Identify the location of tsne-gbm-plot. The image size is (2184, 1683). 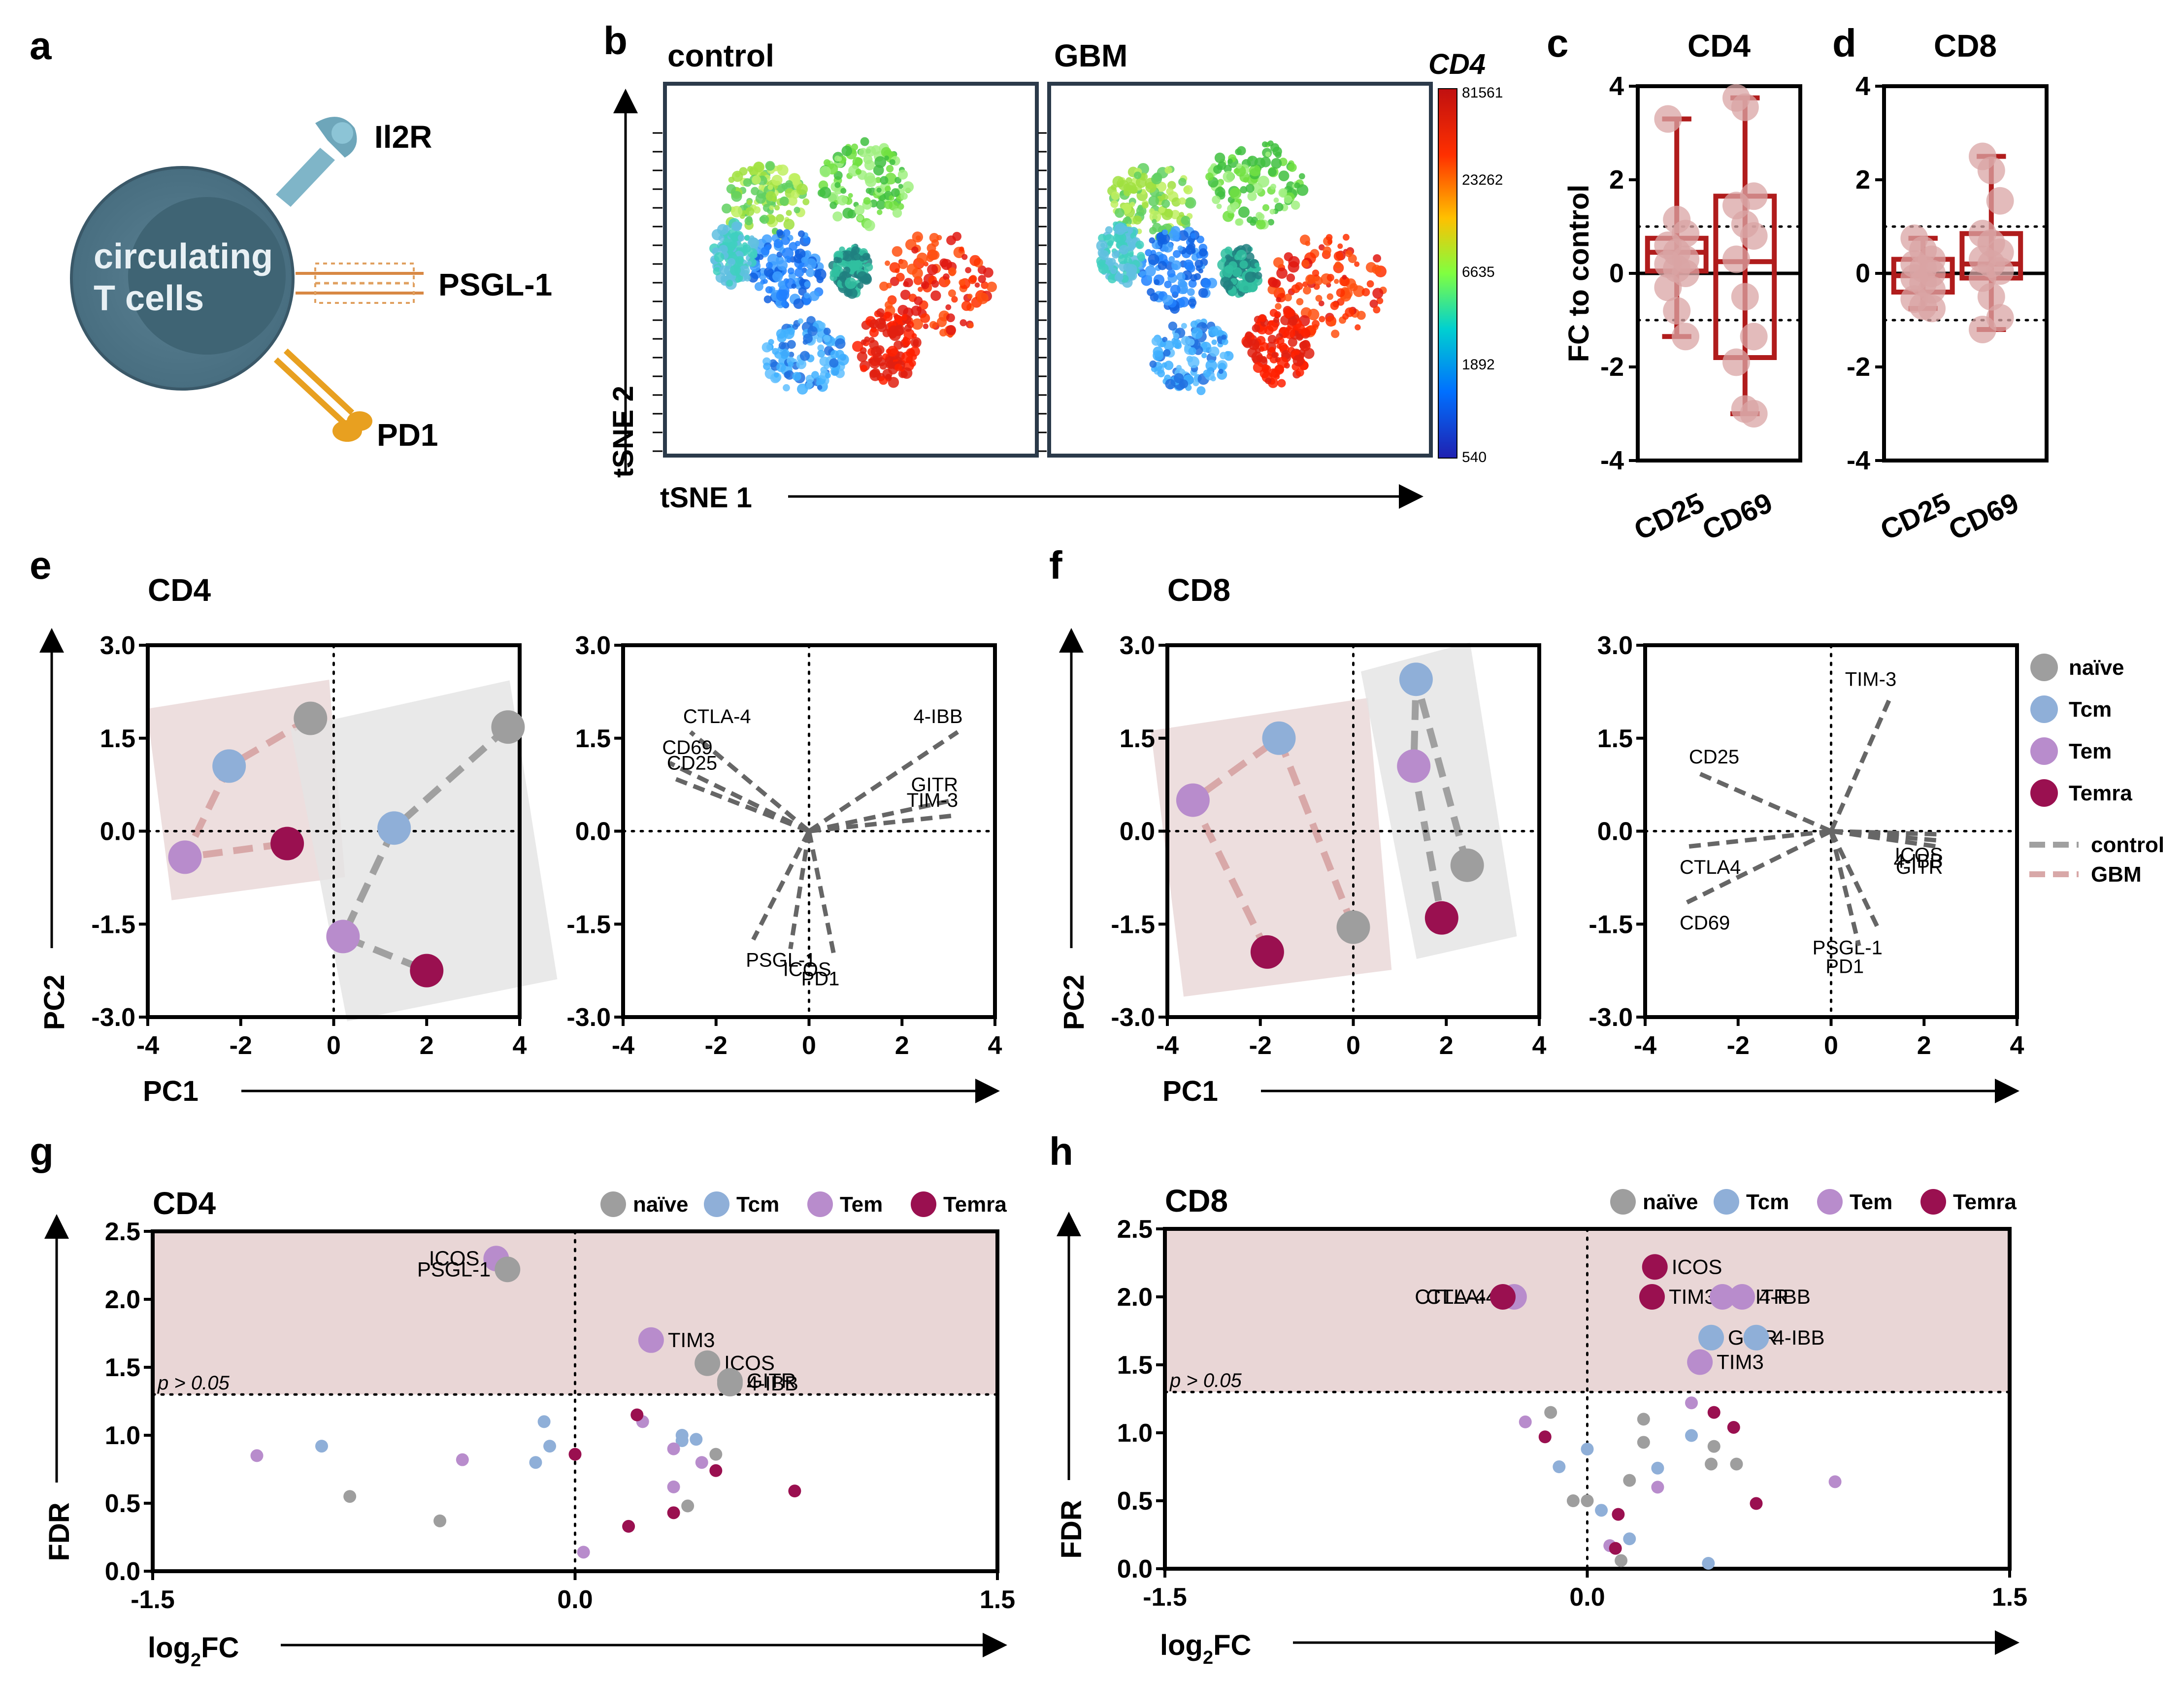
(1212, 292).